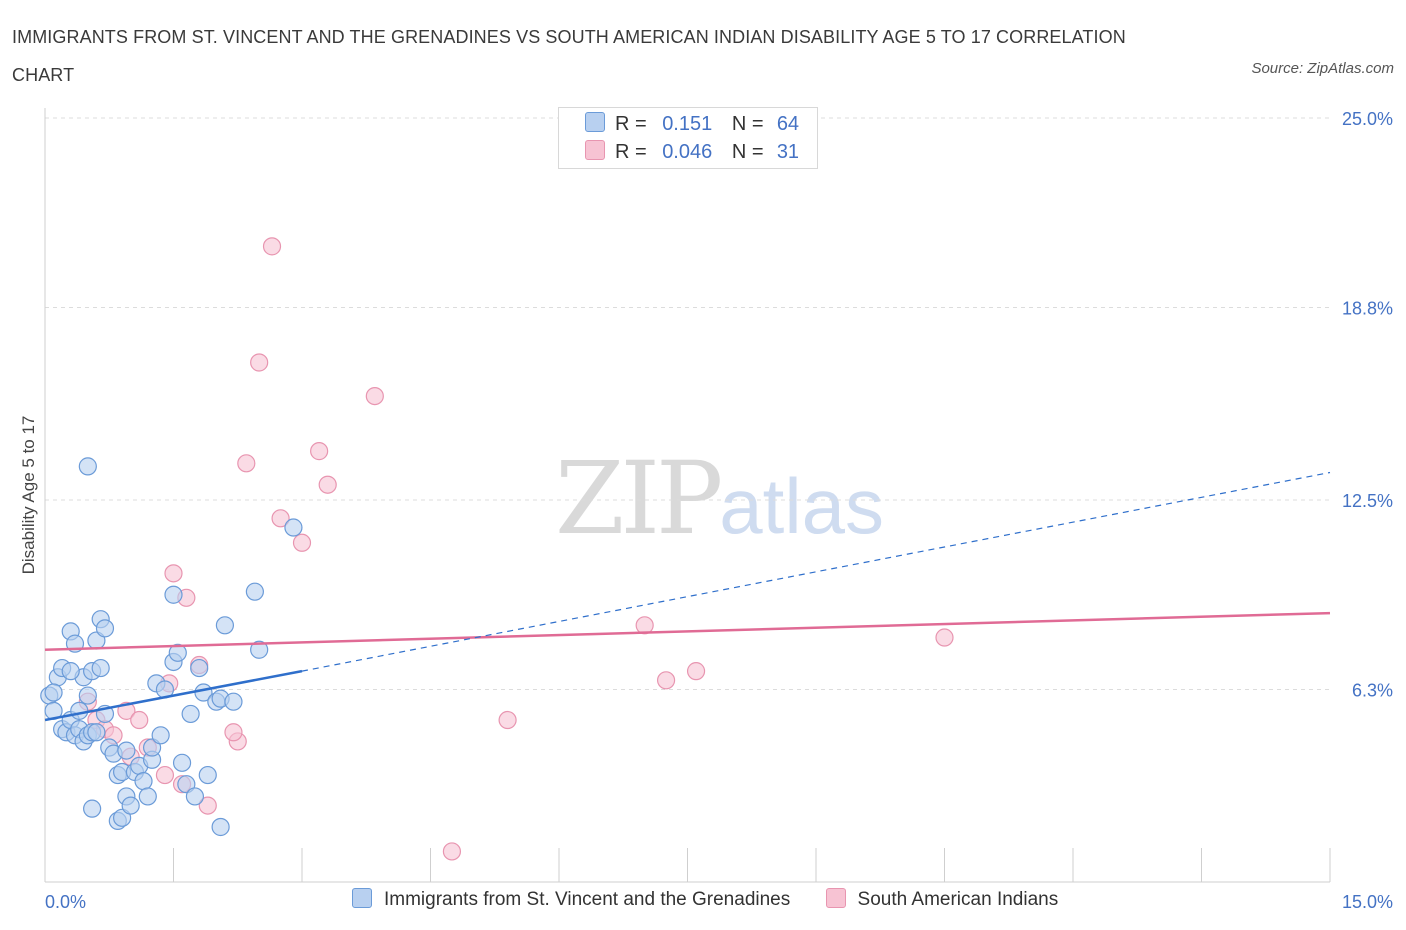 This screenshot has height=930, width=1406. I want to click on watermark-atlas: atlas, so click(802, 506).